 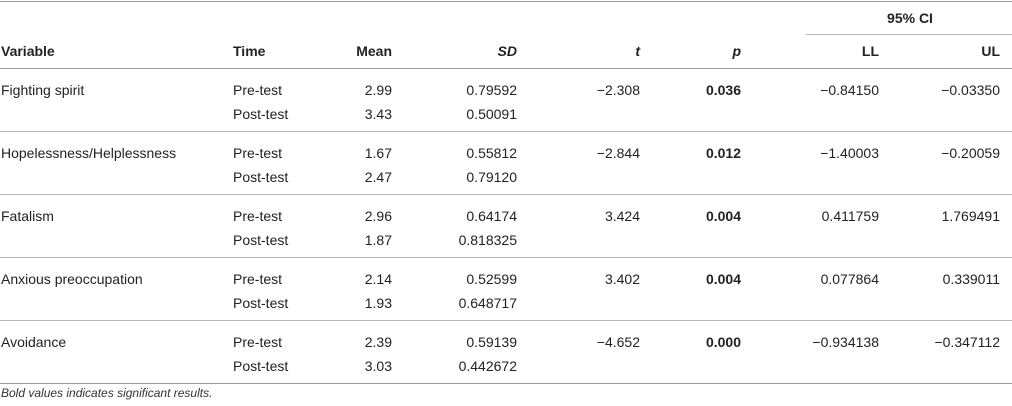 What do you see at coordinates (849, 279) in the screenshot?
I see `ci-ll: 0.077864` at bounding box center [849, 279].